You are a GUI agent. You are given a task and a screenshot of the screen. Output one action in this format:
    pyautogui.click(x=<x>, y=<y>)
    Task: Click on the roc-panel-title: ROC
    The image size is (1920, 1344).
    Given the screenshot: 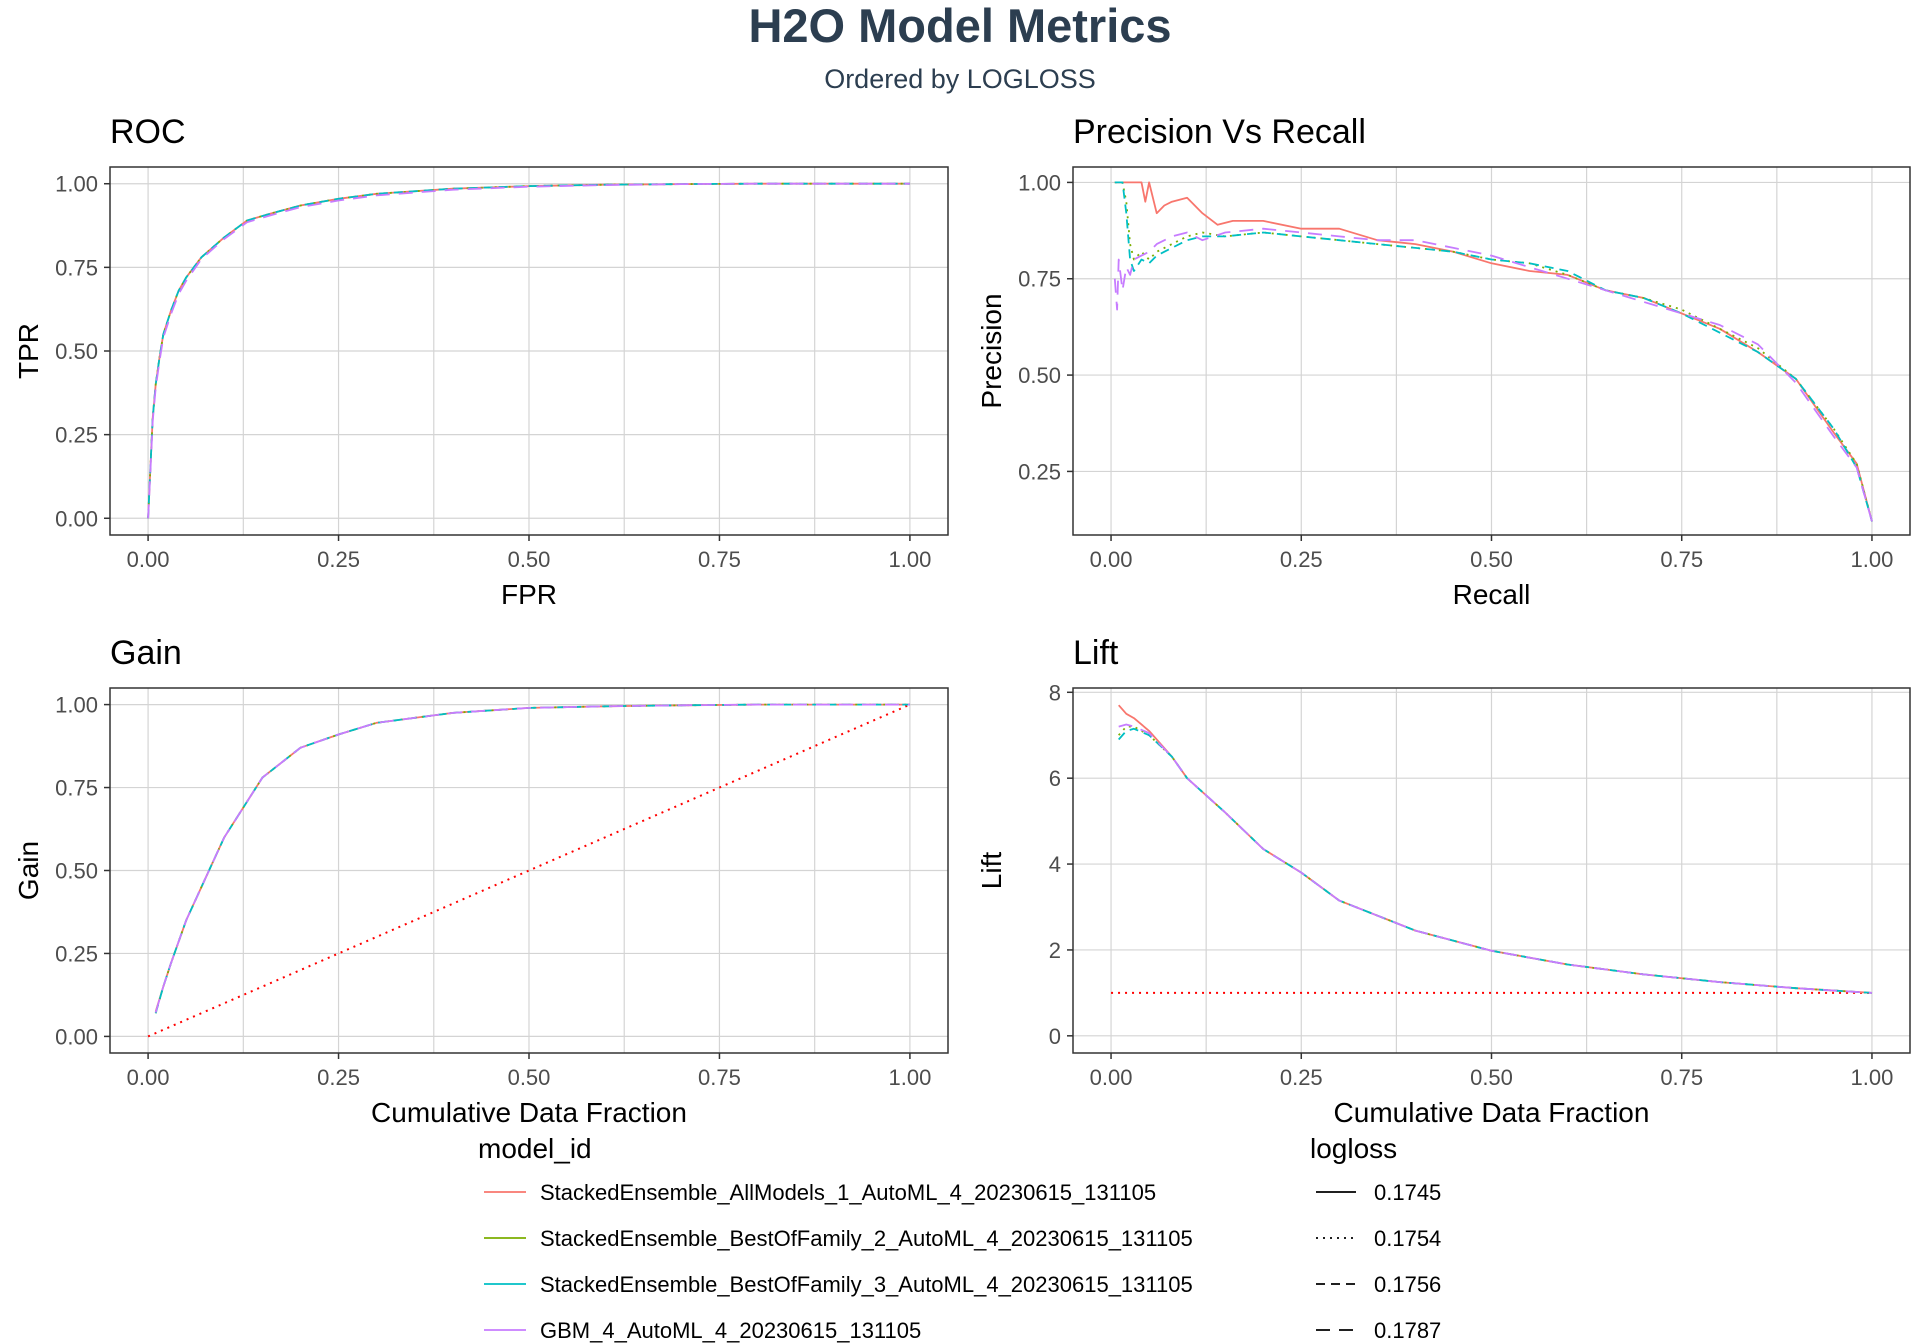 What is the action you would take?
    pyautogui.click(x=148, y=132)
    